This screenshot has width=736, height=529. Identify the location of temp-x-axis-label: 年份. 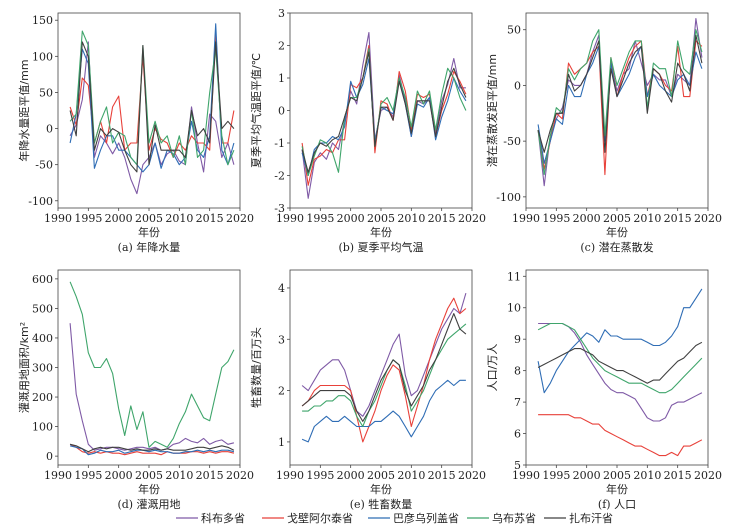
(381, 232).